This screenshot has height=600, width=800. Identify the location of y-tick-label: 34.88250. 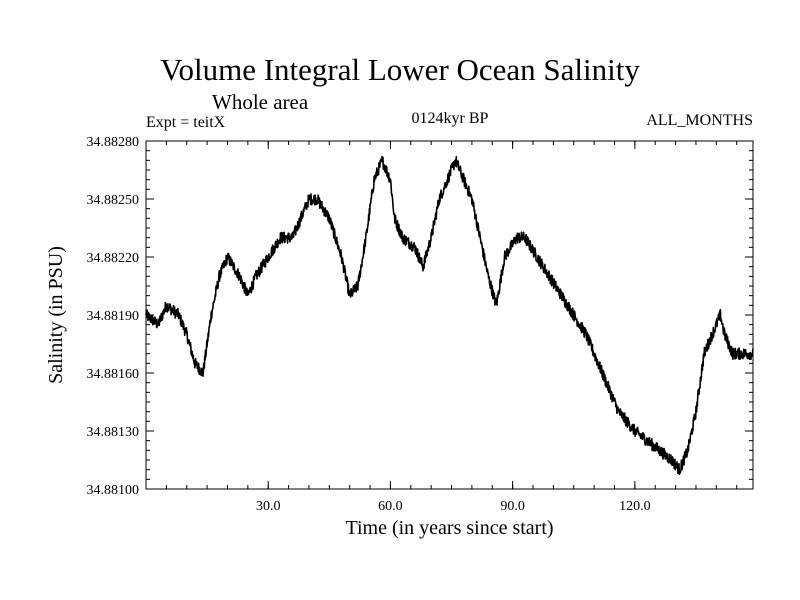
(113, 200).